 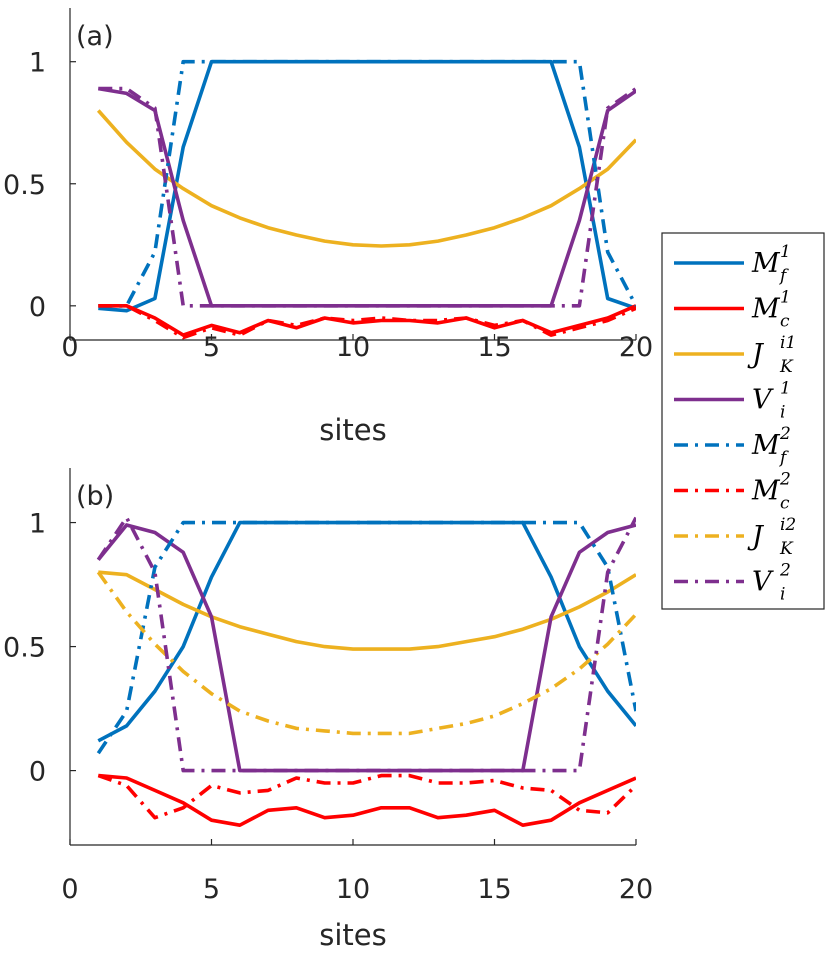 I want to click on series-m-c-1-solid, so click(x=367, y=800).